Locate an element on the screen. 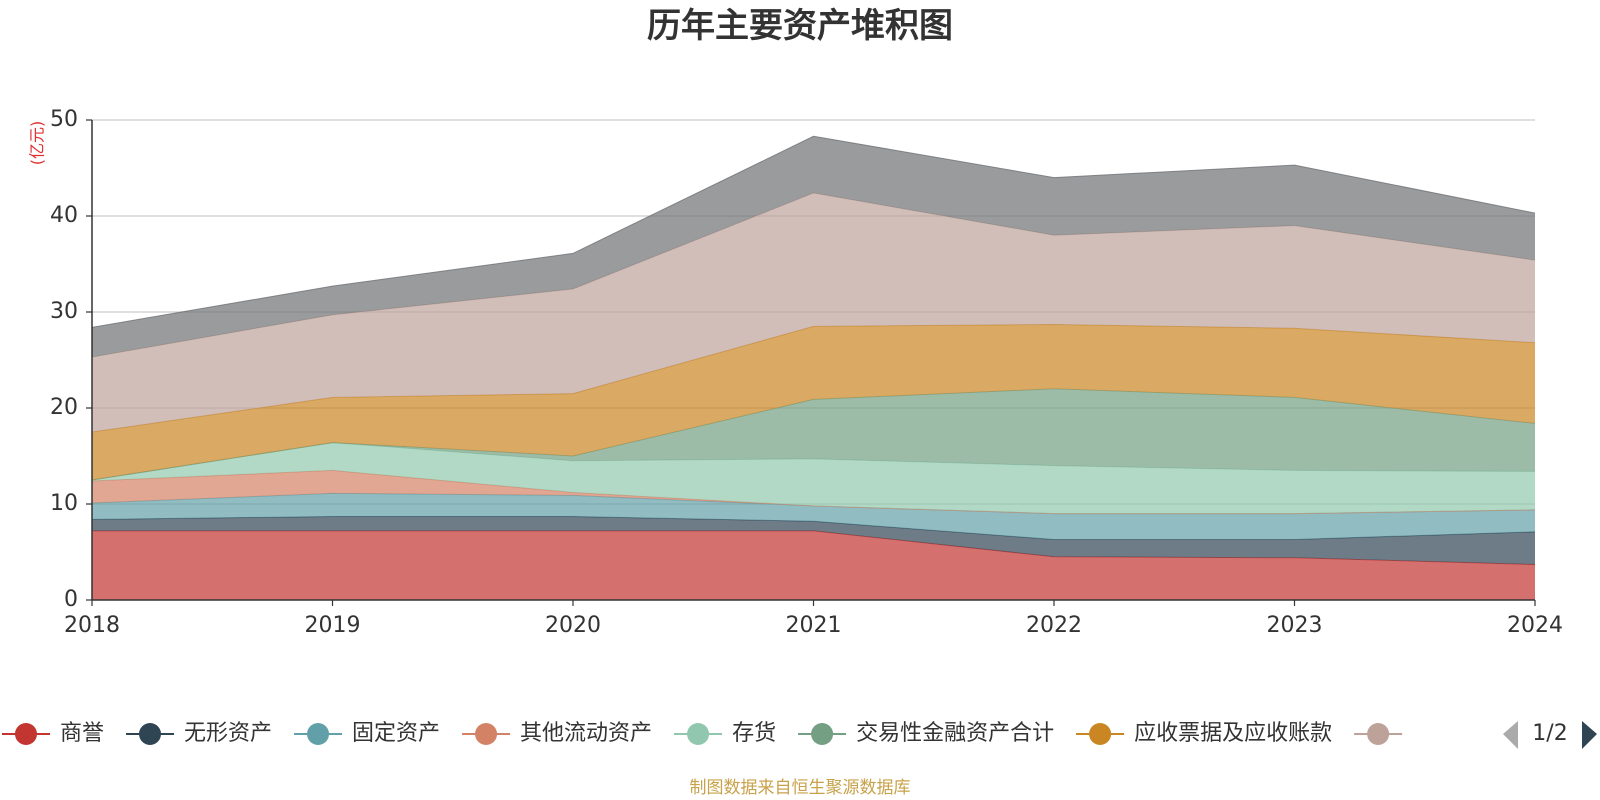 The width and height of the screenshot is (1600, 800). y-tick-label: 0 is located at coordinates (71, 599).